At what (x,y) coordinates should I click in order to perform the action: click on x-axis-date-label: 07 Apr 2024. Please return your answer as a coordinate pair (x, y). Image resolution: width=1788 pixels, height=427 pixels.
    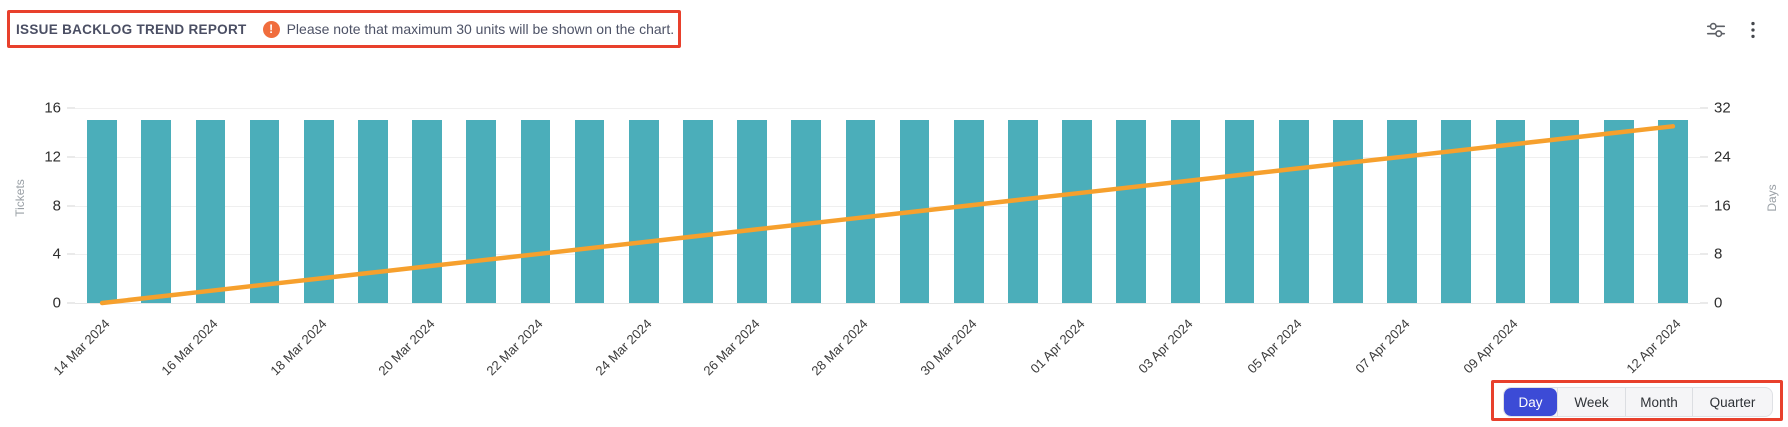
    Looking at the image, I should click on (1382, 346).